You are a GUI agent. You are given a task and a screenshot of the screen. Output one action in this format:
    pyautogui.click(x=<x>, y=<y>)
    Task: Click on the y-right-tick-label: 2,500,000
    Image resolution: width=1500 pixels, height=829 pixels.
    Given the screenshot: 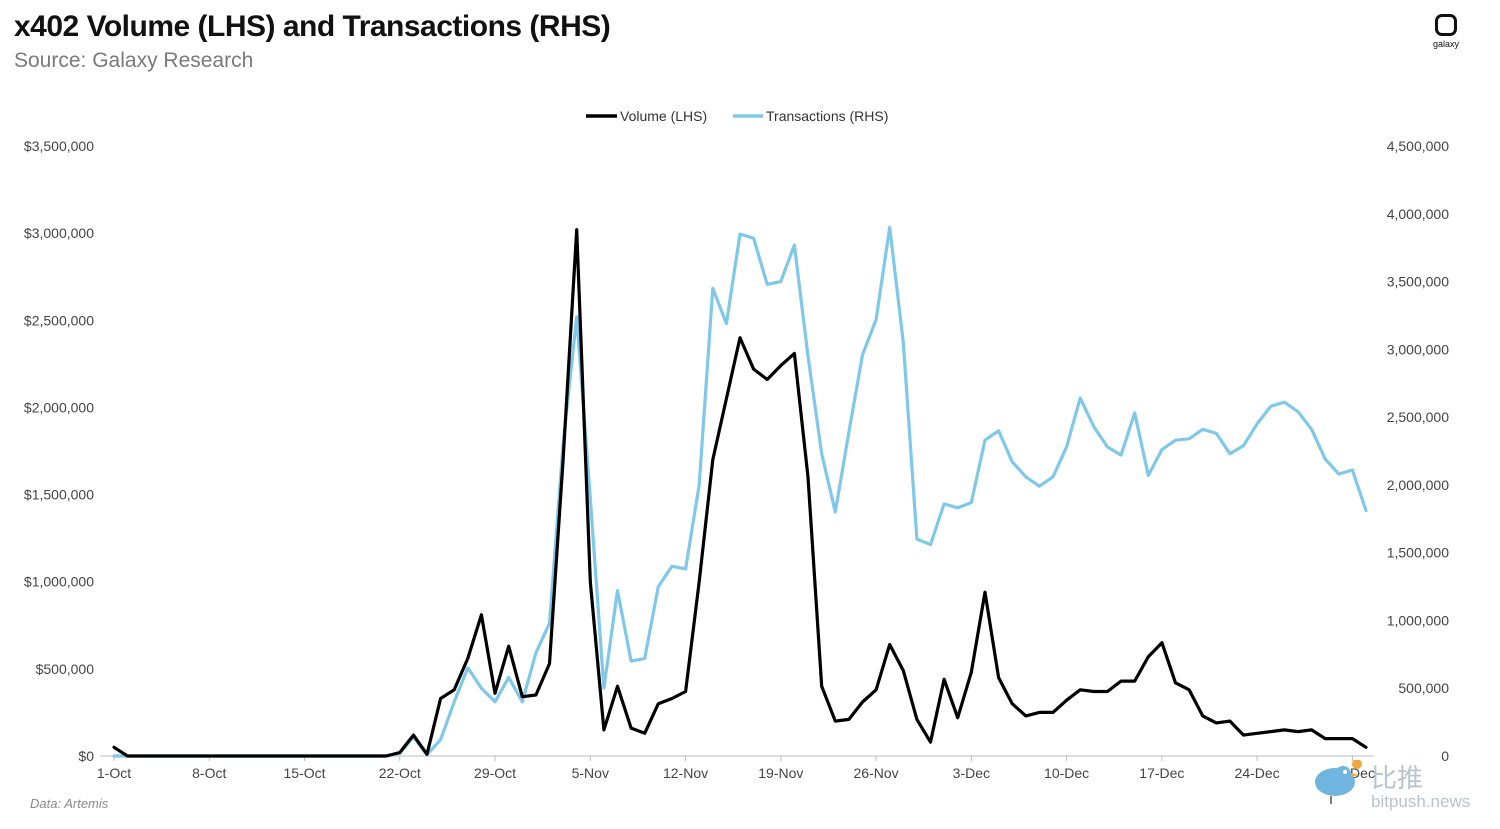 What is the action you would take?
    pyautogui.click(x=1418, y=417)
    